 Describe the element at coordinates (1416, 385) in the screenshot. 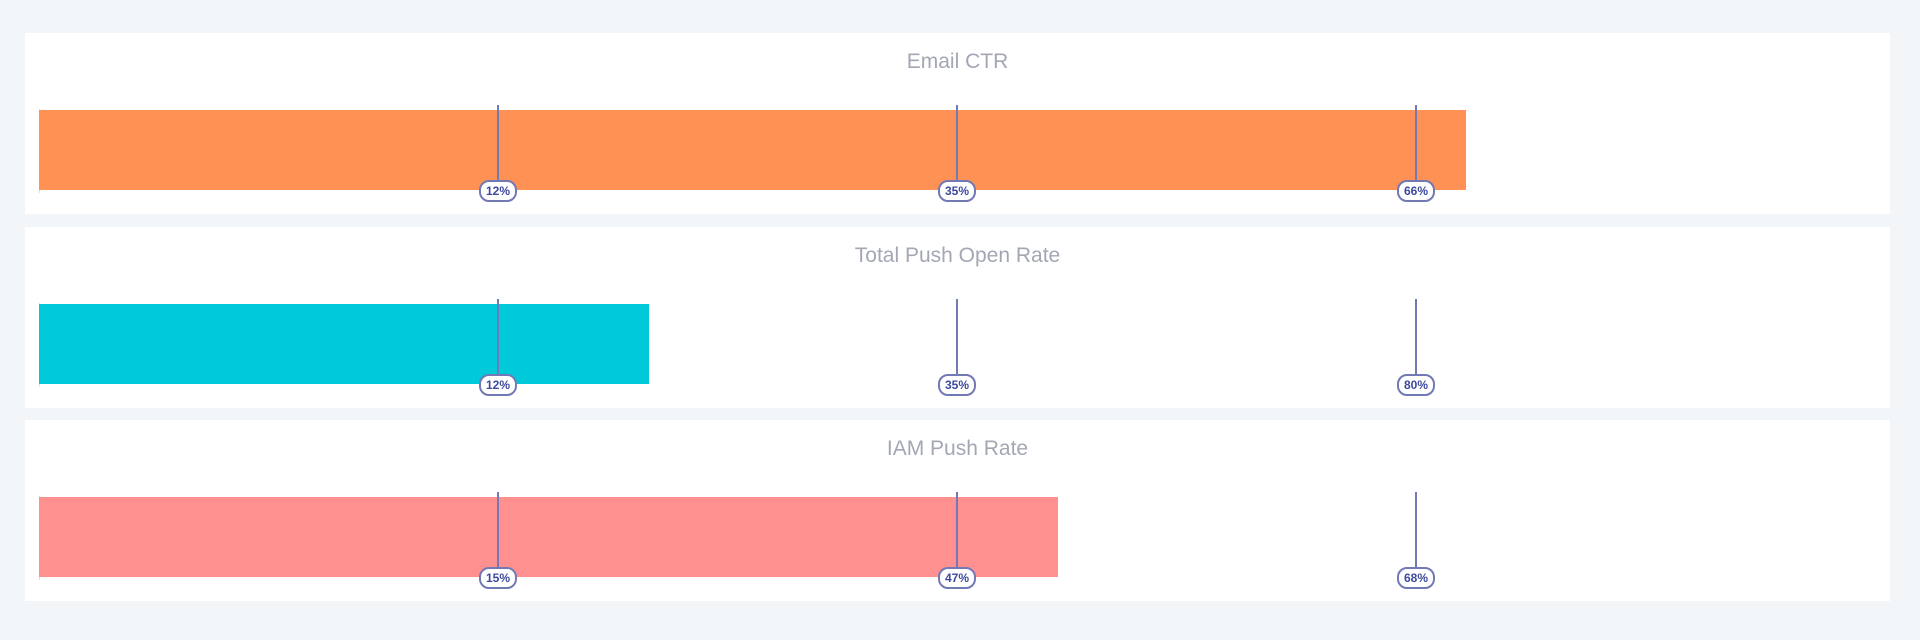

I see `marker-label: 80%` at that location.